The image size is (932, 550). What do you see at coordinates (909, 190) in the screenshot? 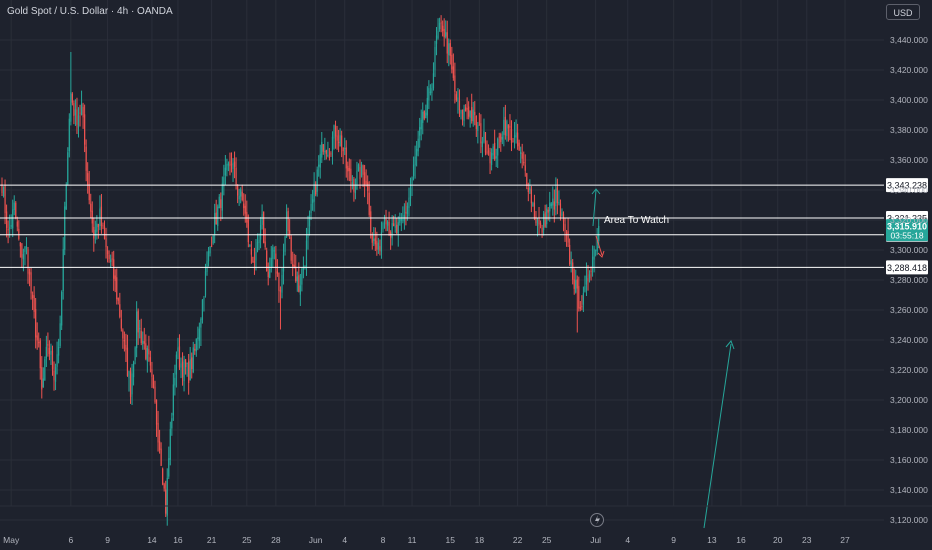
I see `y-tick-label: 3,340.000` at bounding box center [909, 190].